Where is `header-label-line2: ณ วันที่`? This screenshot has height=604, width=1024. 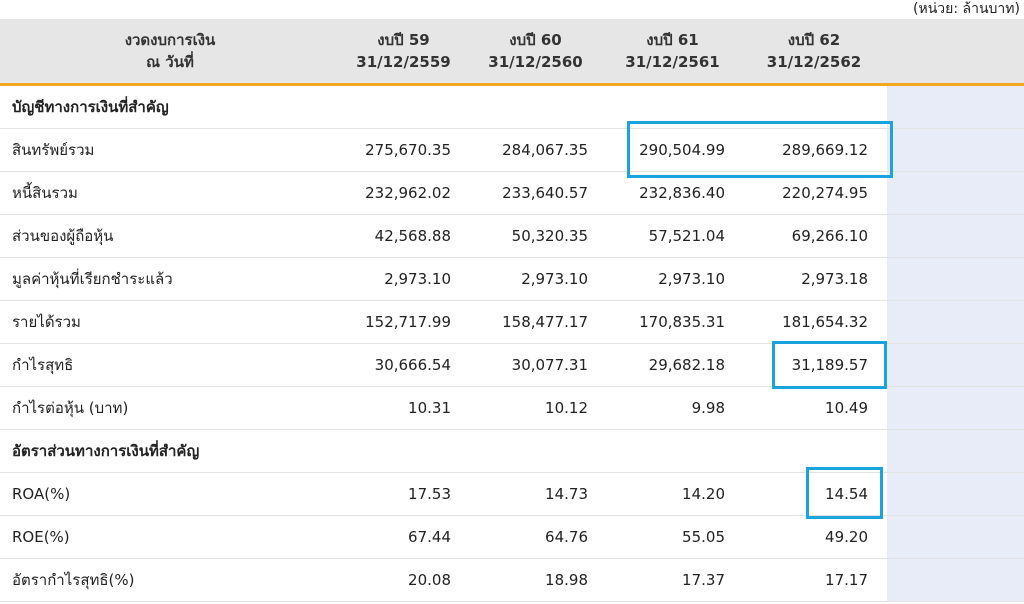 header-label-line2: ณ วันที่ is located at coordinates (170, 62).